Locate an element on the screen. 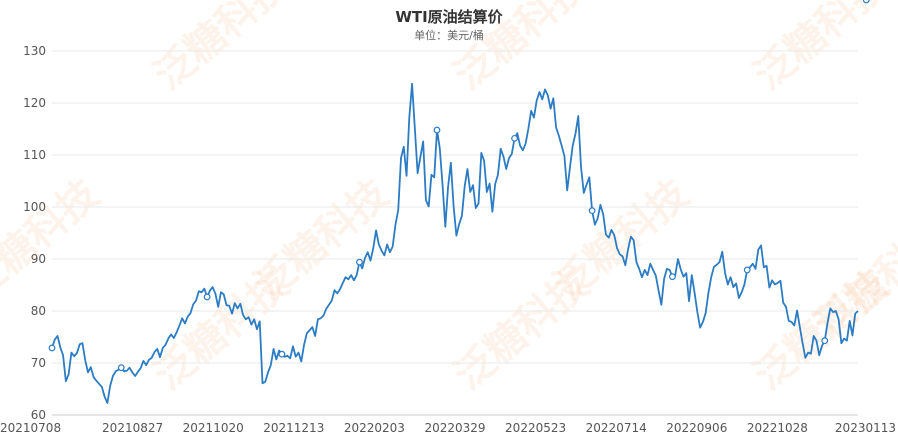 The height and width of the screenshot is (441, 898). y-tick-label: 120 is located at coordinates (34, 103).